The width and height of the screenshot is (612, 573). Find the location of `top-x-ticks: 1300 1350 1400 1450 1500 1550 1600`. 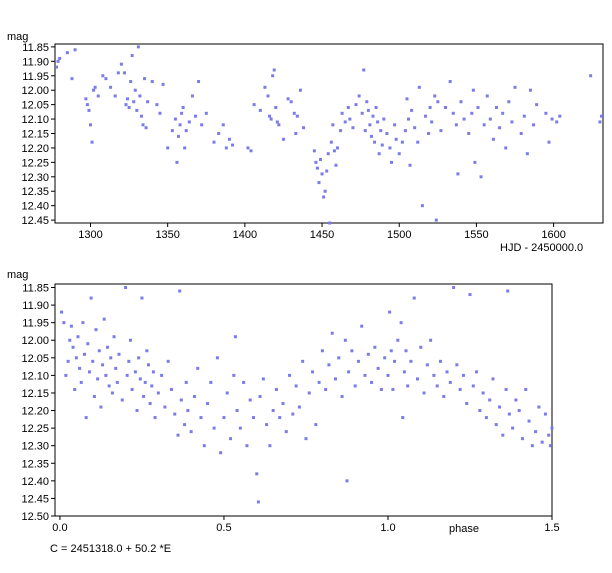

top-x-ticks: 1300 1350 1400 1450 1500 1550 1600 is located at coordinates (322, 232).